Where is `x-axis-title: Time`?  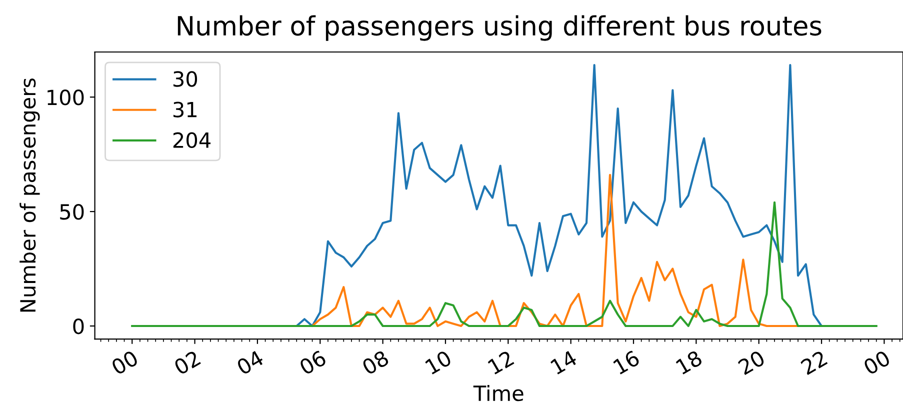
x-axis-title: Time is located at coordinates (498, 393).